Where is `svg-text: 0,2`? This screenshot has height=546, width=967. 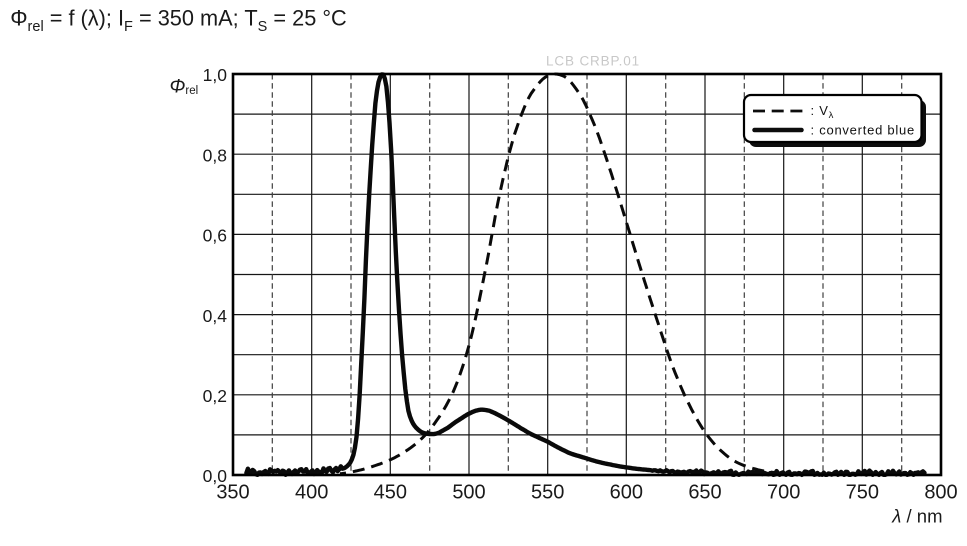 svg-text: 0,2 is located at coordinates (215, 396).